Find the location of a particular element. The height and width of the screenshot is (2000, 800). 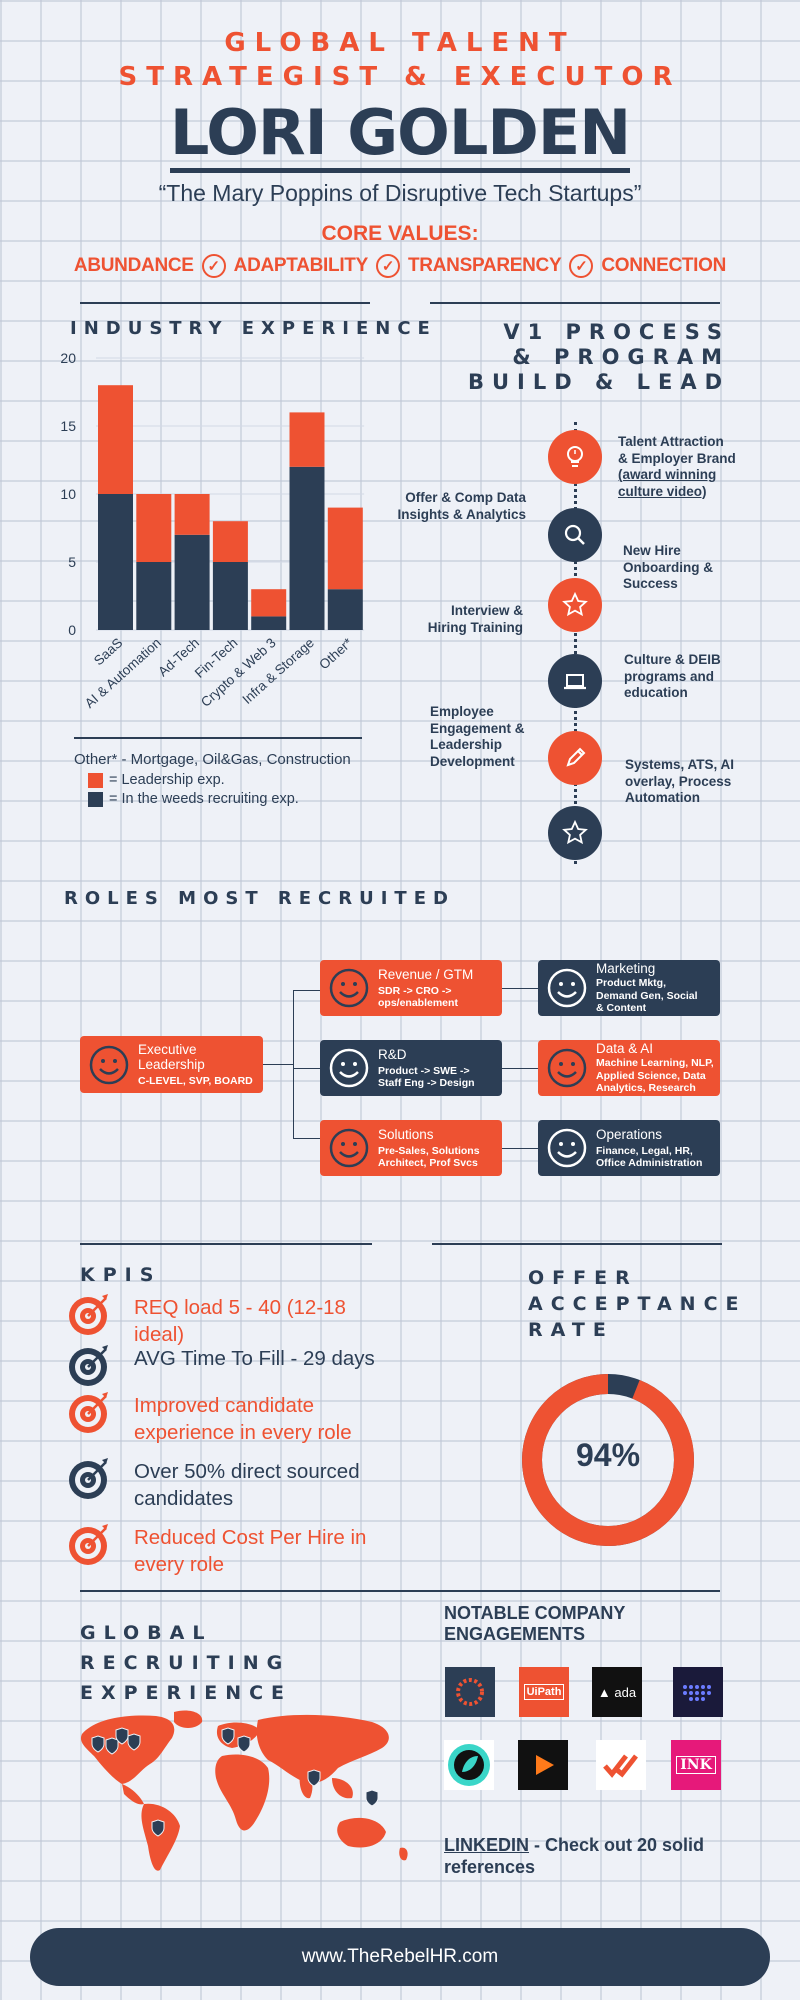

x-tick-label: Other* is located at coordinates (336, 654).